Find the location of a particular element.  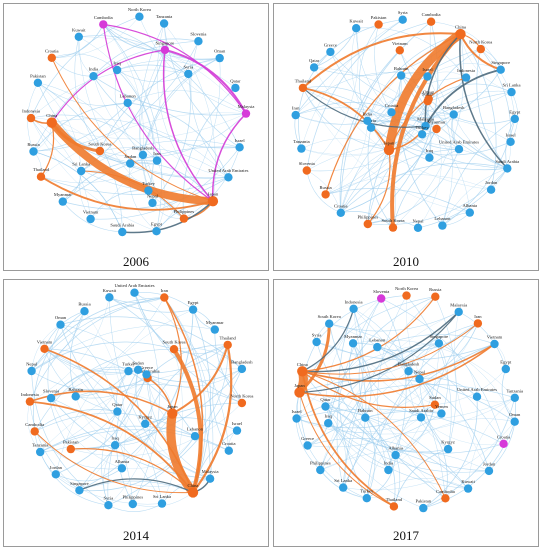

node-label: Lebanon is located at coordinates (442, 218).